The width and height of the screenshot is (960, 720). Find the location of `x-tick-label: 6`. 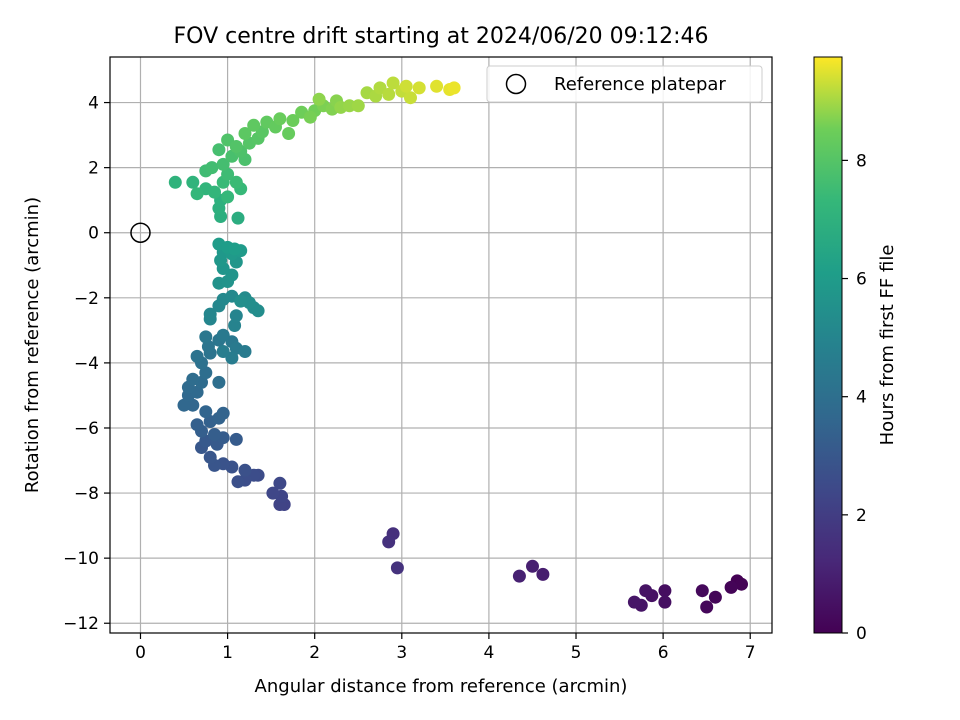

x-tick-label: 6 is located at coordinates (663, 653).